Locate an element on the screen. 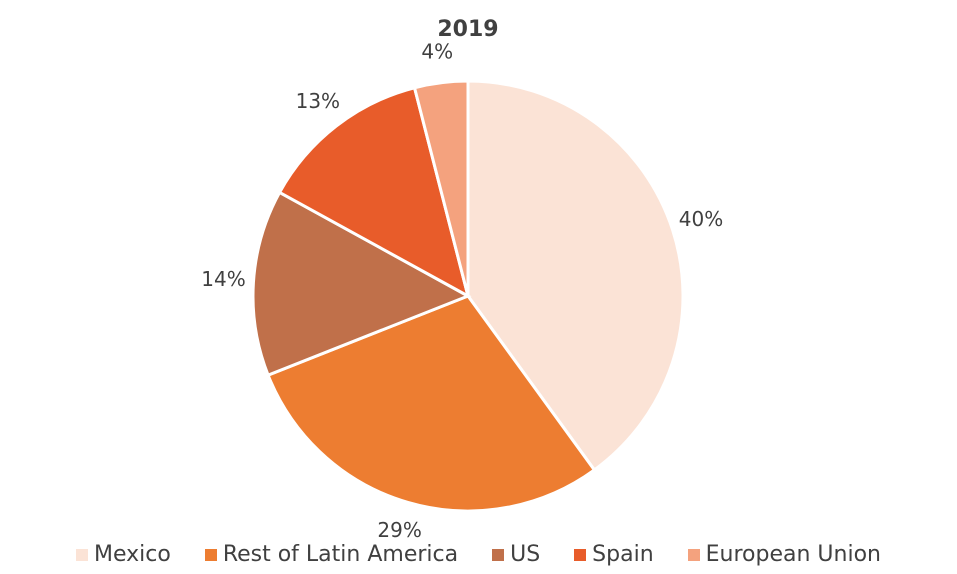  legend-label: European Union is located at coordinates (793, 554).